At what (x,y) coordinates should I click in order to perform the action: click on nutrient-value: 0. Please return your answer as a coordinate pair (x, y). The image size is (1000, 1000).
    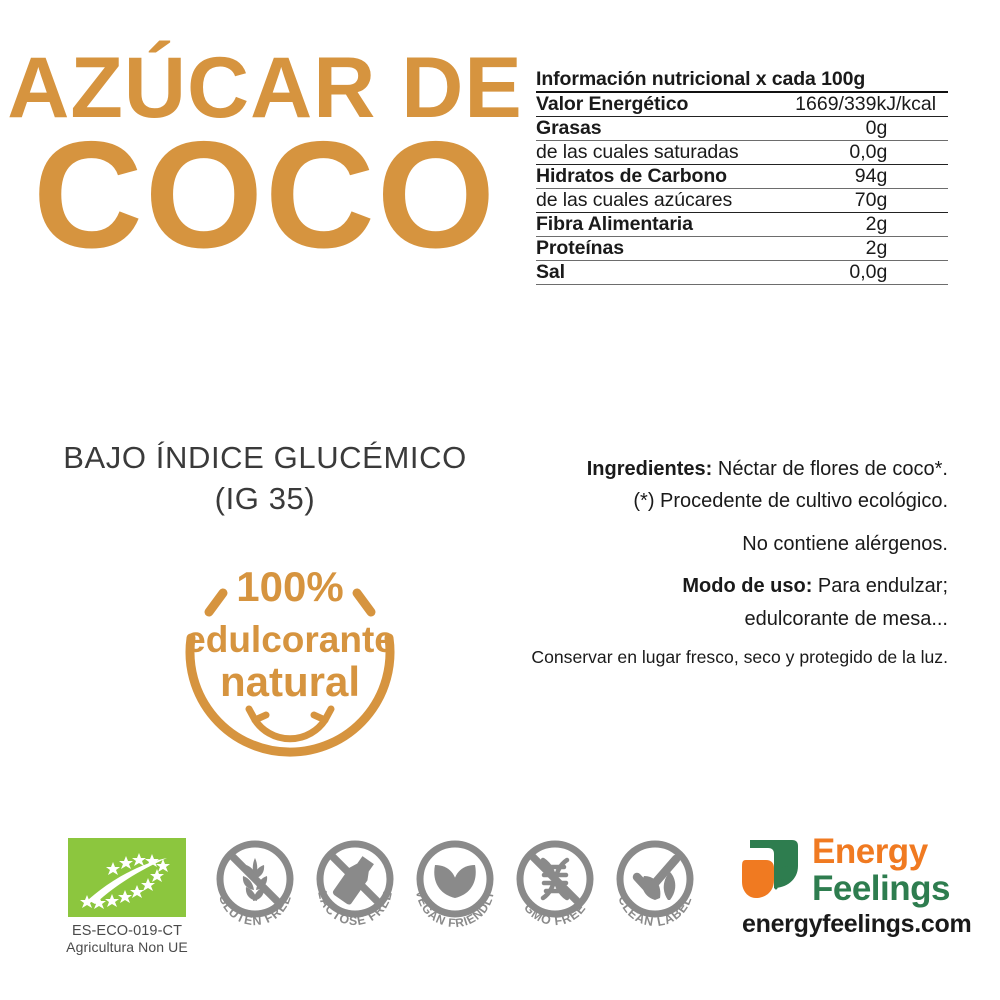
    Looking at the image, I should click on (827, 128).